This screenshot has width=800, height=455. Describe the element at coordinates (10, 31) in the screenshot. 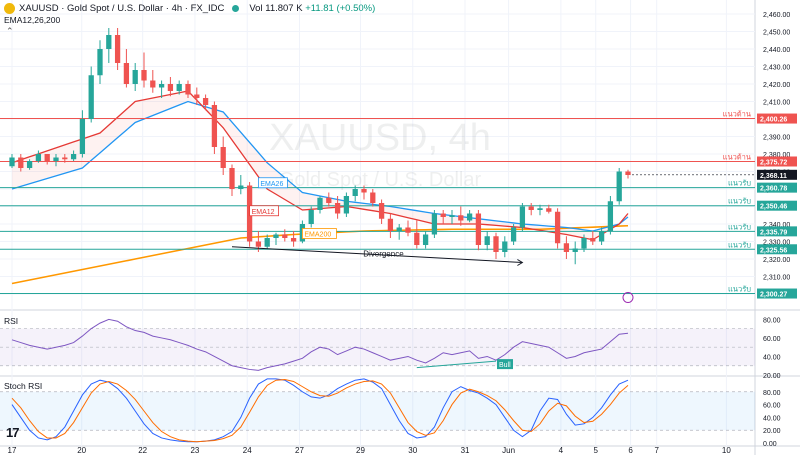

I see `chevron-up-icon: ⌃` at that location.